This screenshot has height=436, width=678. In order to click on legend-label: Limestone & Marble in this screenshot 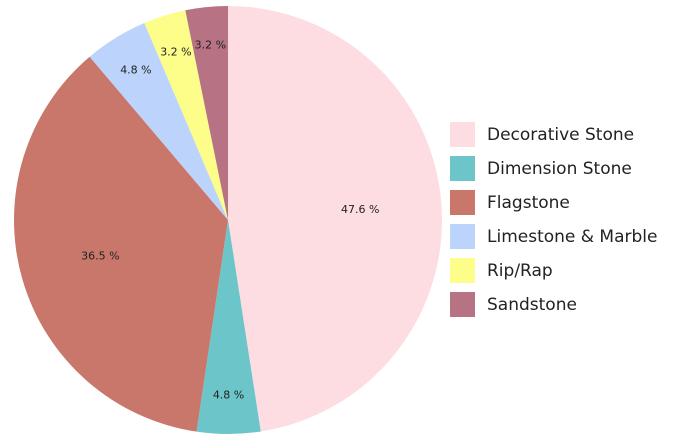, I will do `click(572, 237)`.